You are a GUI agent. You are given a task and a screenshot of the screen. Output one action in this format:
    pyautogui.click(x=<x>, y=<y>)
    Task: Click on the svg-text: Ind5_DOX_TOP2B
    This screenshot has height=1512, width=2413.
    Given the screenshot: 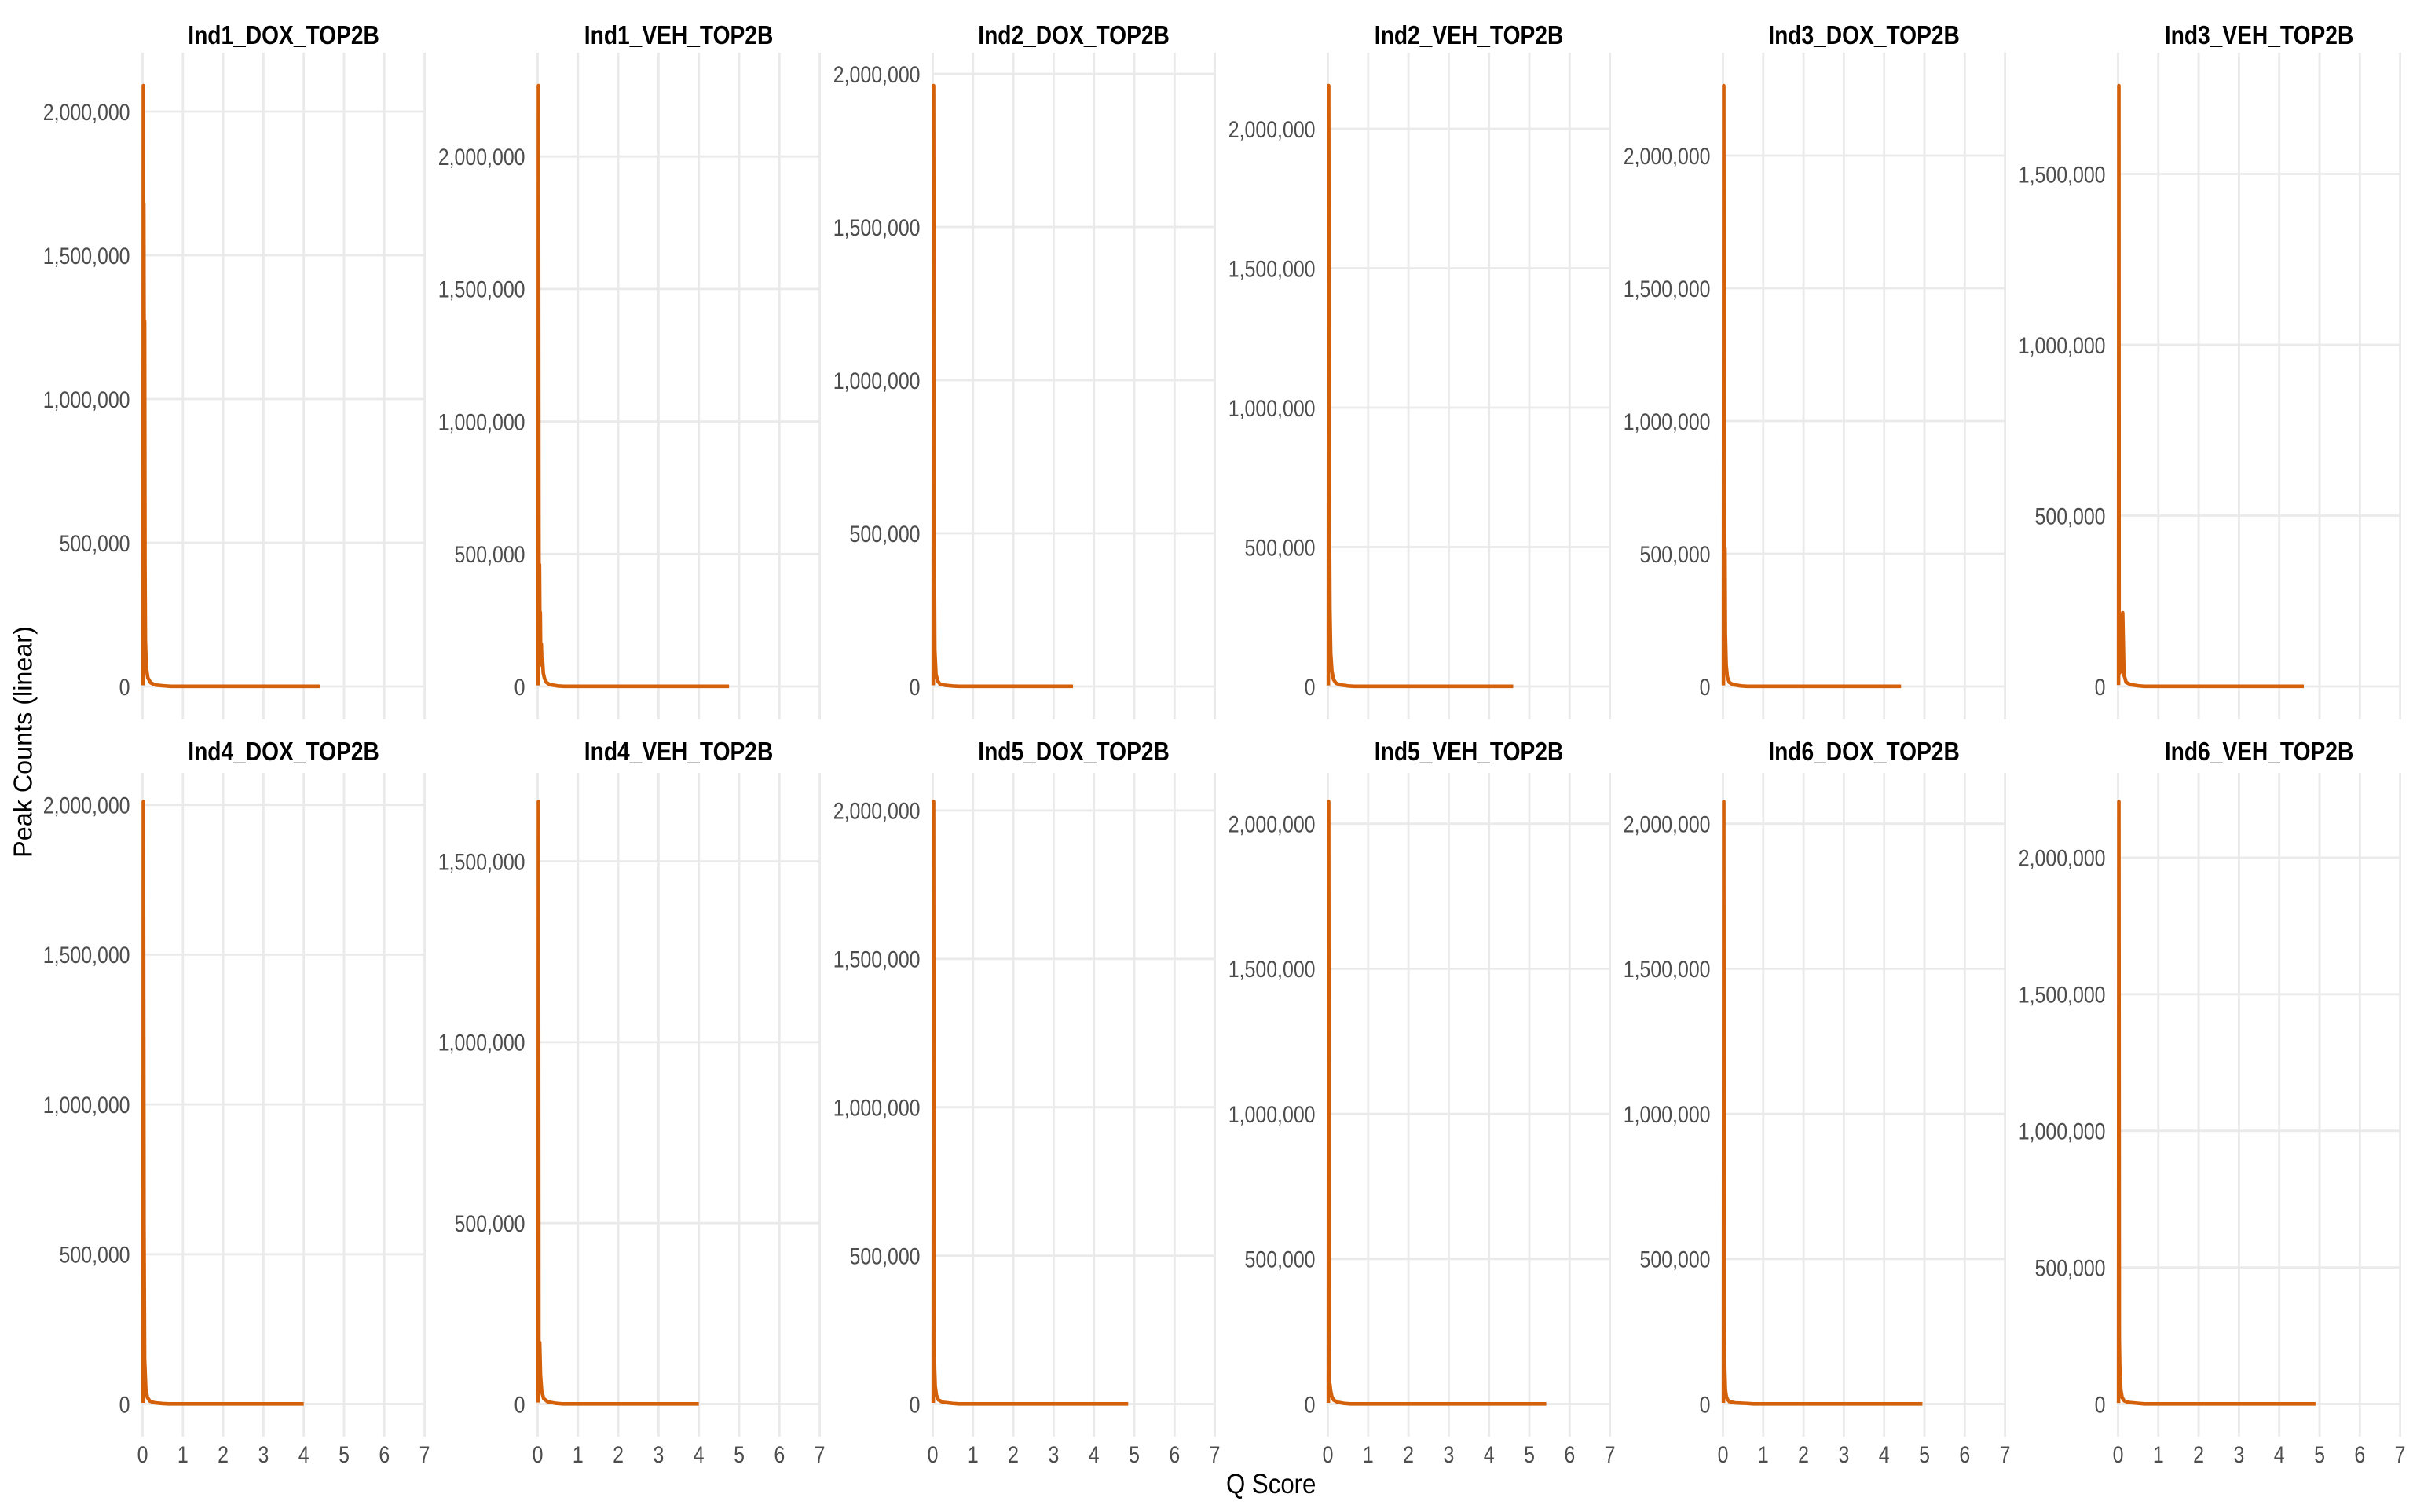 What is the action you would take?
    pyautogui.click(x=1074, y=752)
    